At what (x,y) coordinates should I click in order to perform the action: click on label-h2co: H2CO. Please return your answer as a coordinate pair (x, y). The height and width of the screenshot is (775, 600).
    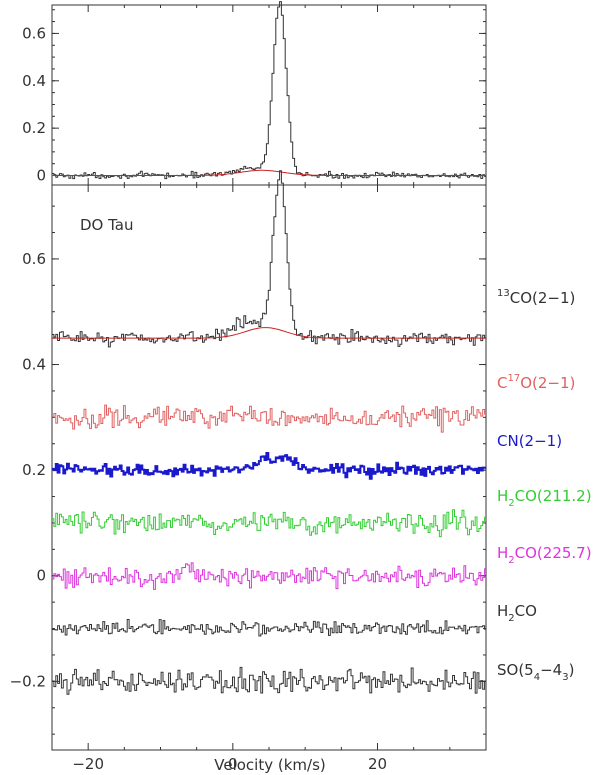
    Looking at the image, I should click on (517, 613).